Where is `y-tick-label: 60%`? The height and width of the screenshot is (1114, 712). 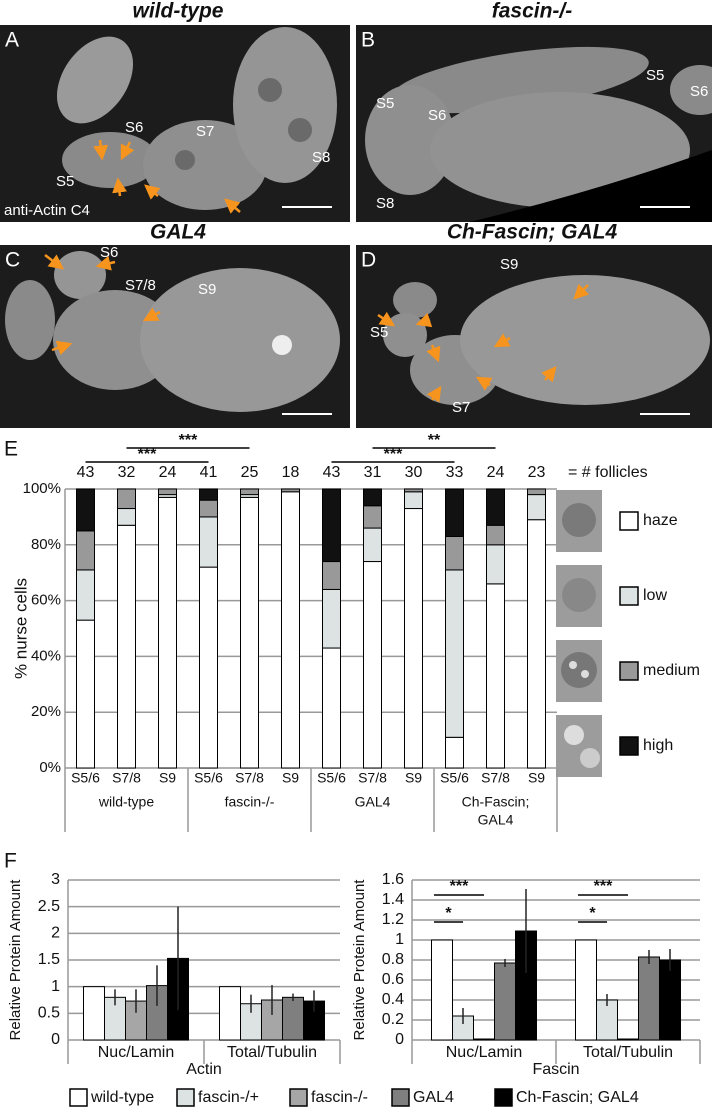 y-tick-label: 60% is located at coordinates (46, 600).